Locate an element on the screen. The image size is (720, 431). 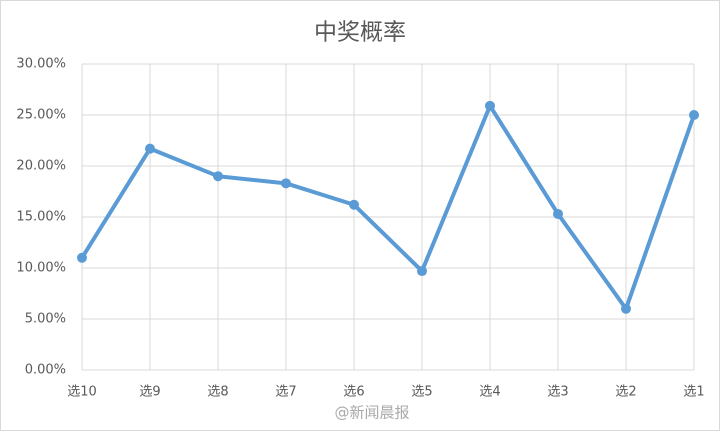
y-tick-label: 5.00% is located at coordinates (45, 319).